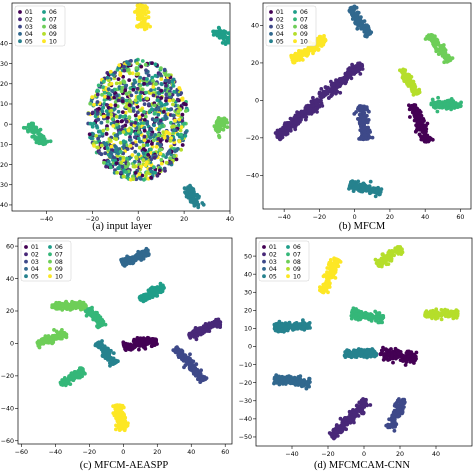 The image size is (474, 475). What do you see at coordinates (29, 20) in the screenshot?
I see `legend-label-02: 02` at bounding box center [29, 20].